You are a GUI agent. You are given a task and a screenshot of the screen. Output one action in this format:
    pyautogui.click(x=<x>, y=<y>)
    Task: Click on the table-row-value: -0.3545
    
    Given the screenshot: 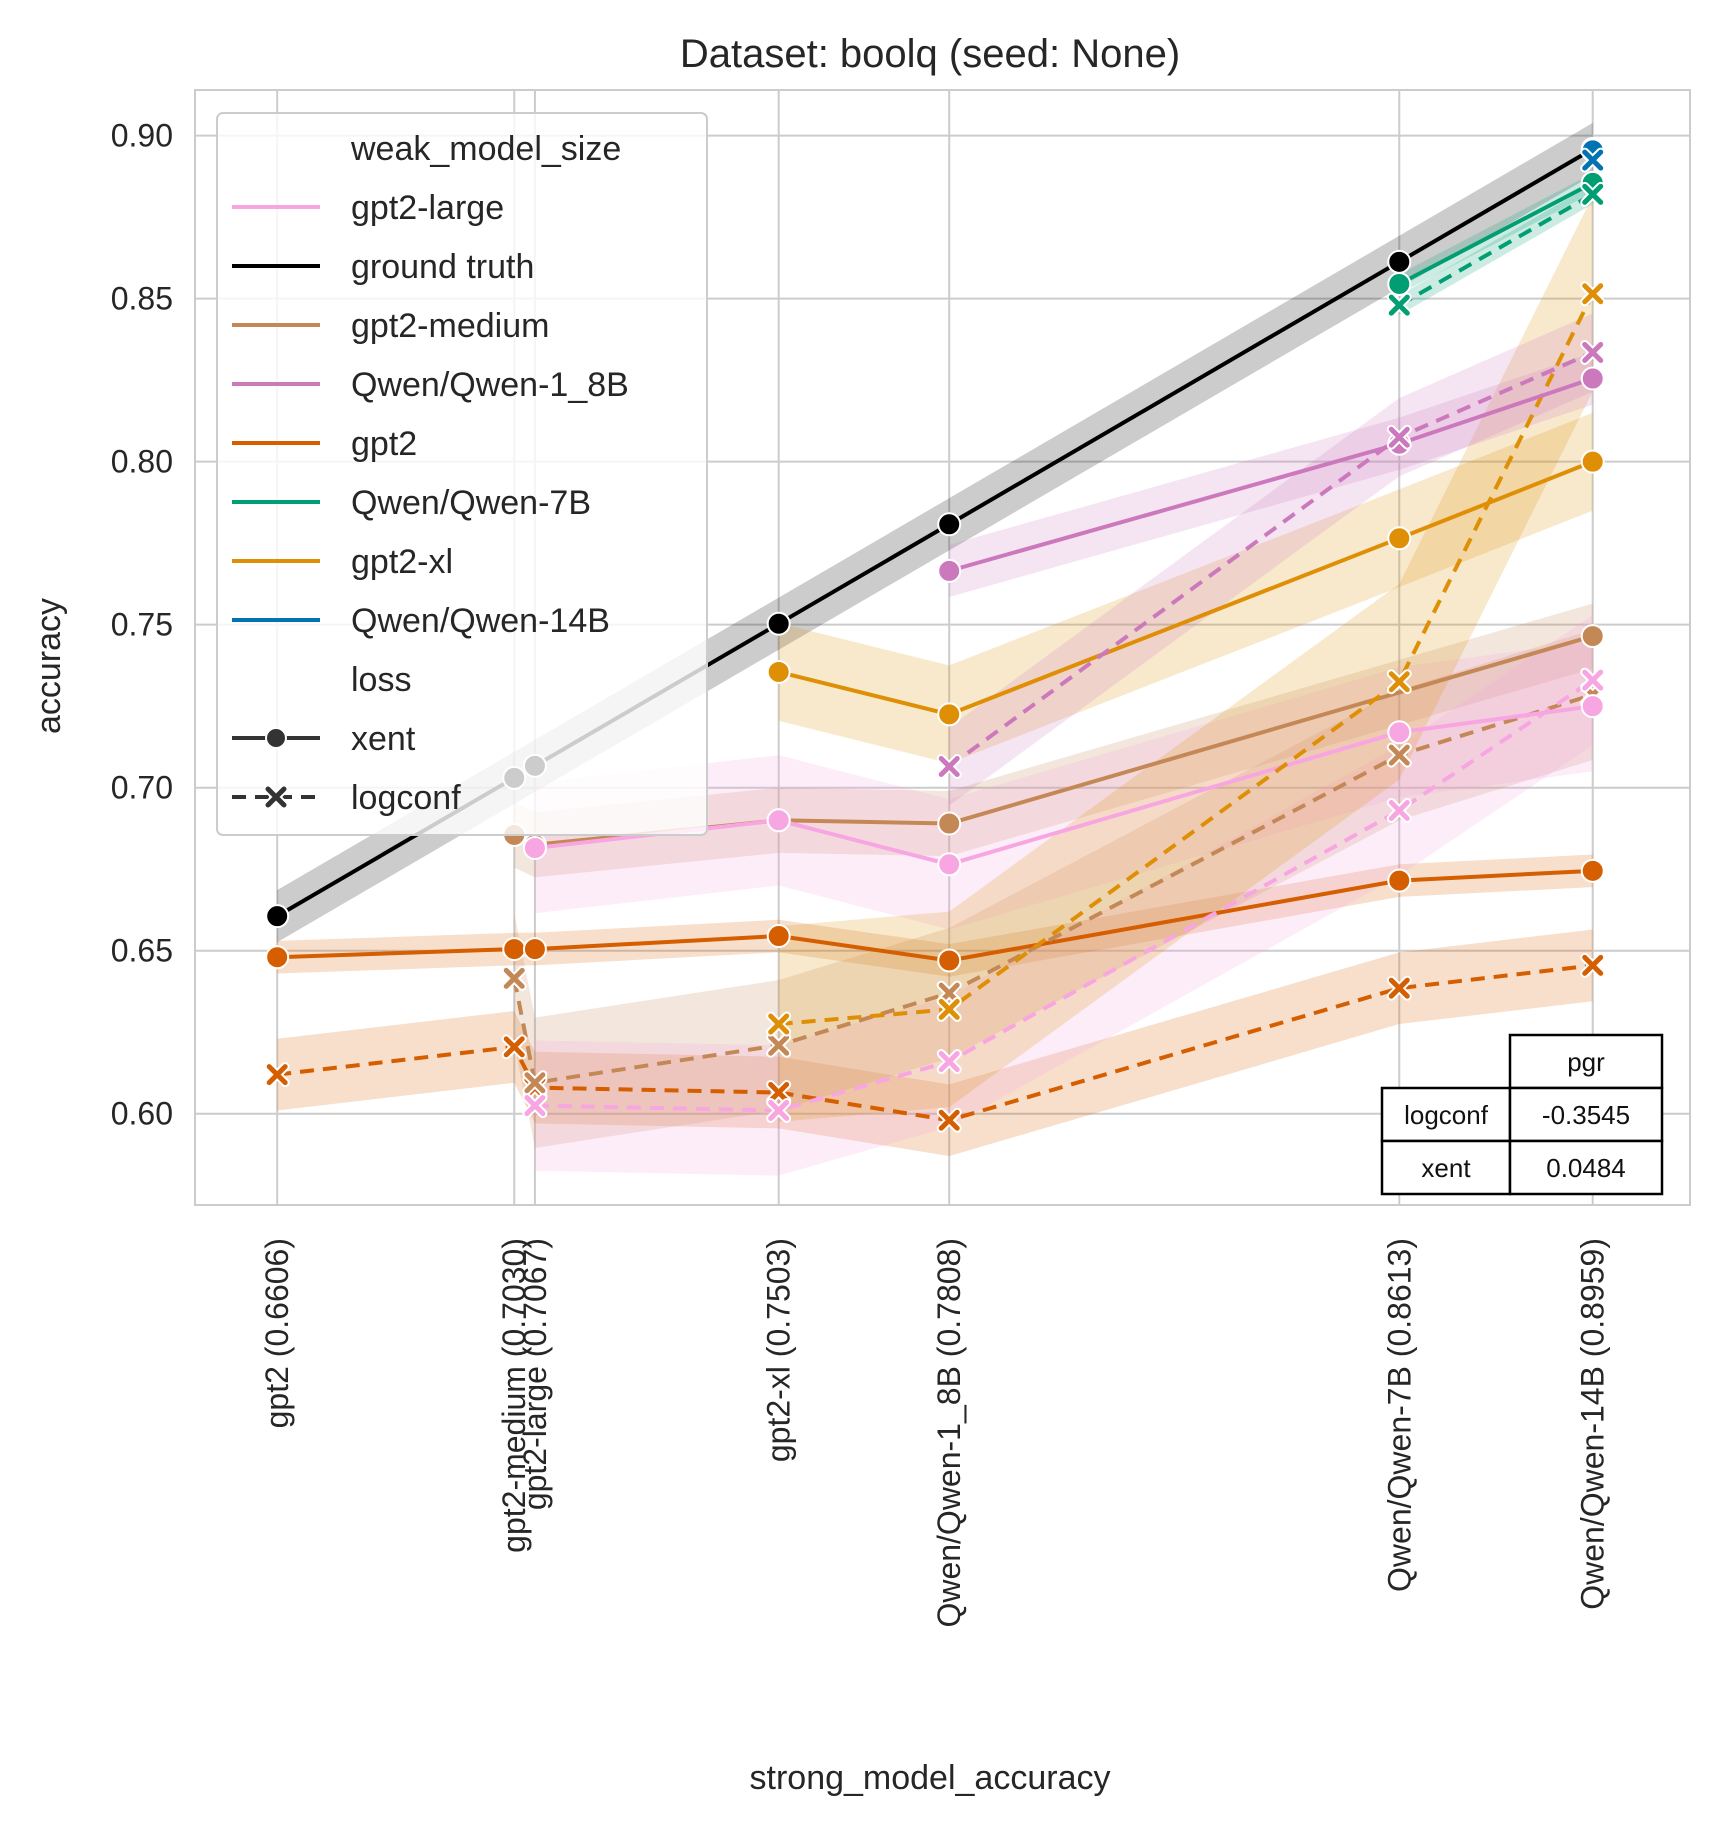 What is the action you would take?
    pyautogui.click(x=1586, y=1115)
    